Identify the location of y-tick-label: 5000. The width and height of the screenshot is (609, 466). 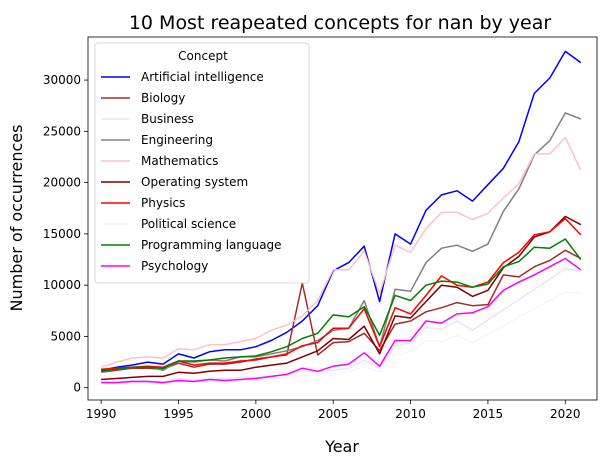
(65, 336).